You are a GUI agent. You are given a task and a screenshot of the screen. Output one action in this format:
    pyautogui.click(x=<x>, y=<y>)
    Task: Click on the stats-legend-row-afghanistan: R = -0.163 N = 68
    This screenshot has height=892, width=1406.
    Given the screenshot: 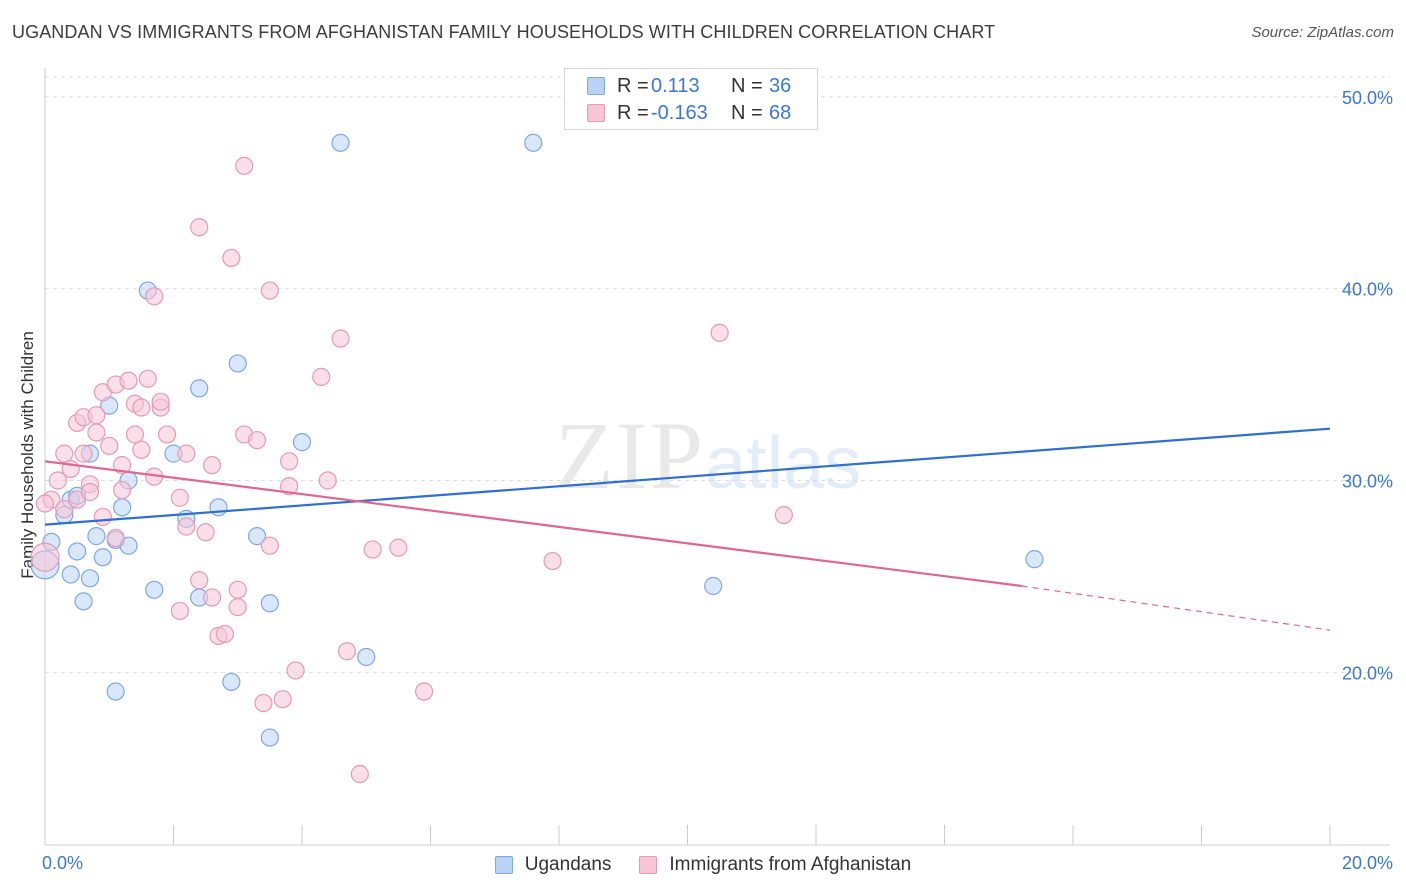 What is the action you would take?
    pyautogui.click(x=691, y=113)
    